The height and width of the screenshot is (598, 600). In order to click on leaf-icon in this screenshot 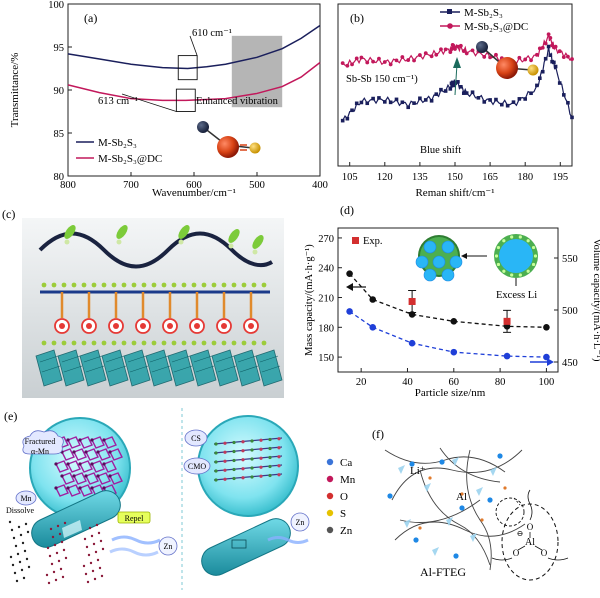, I will do `click(184, 232)`.